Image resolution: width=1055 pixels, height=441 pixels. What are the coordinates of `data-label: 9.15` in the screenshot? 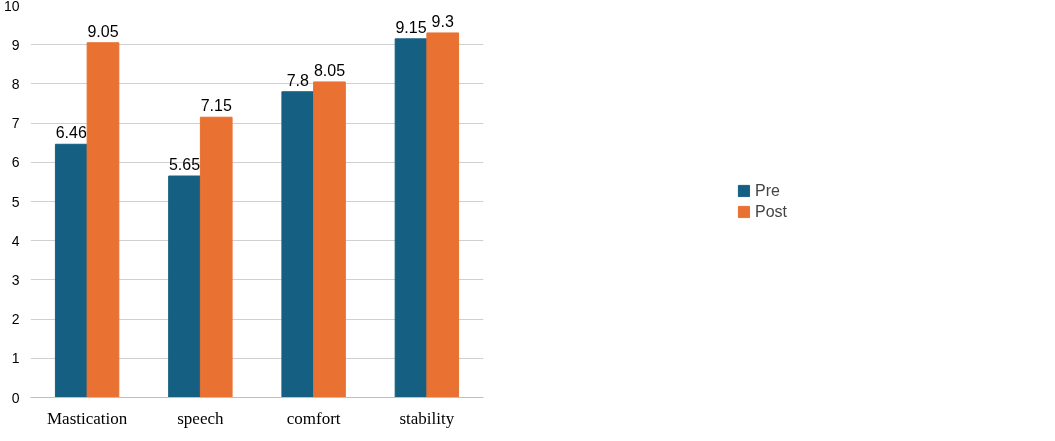 It's located at (411, 27).